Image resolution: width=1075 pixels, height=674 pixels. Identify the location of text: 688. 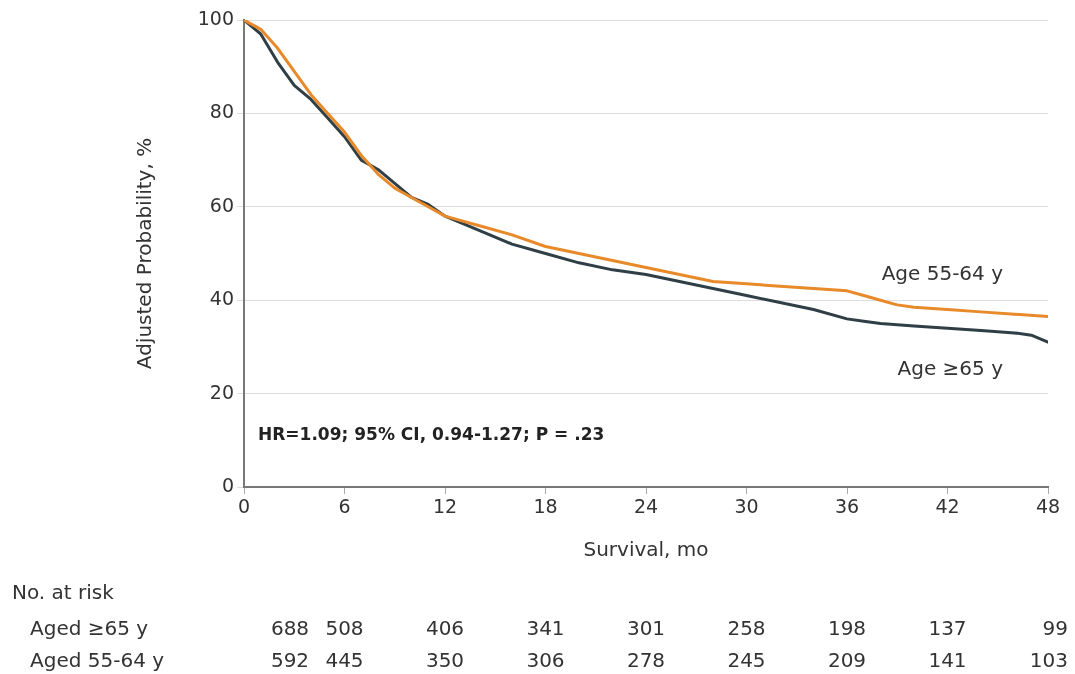
(290, 628).